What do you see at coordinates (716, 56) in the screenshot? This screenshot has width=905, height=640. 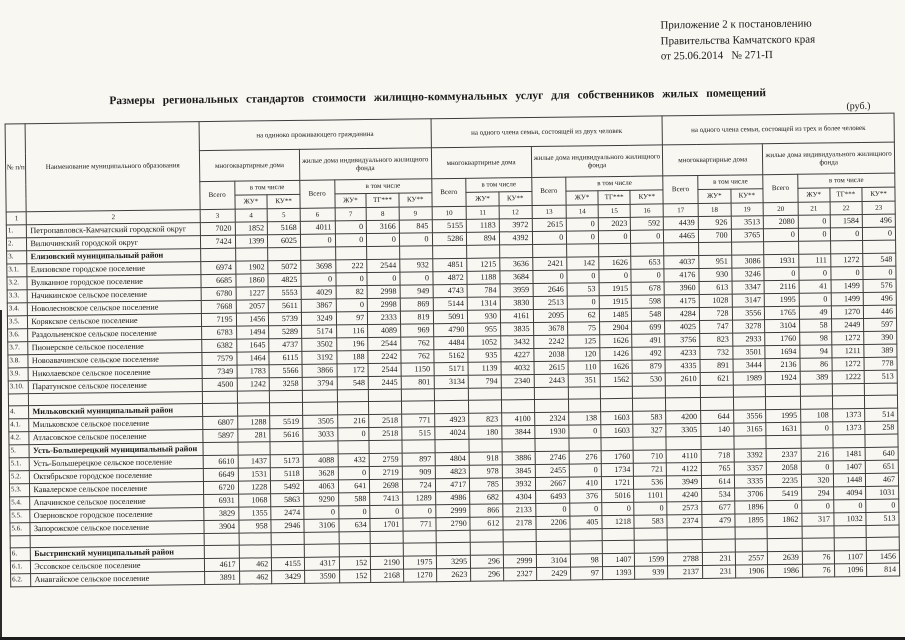 I see `annex-line: от 25.06.2014 № 271-П` at bounding box center [716, 56].